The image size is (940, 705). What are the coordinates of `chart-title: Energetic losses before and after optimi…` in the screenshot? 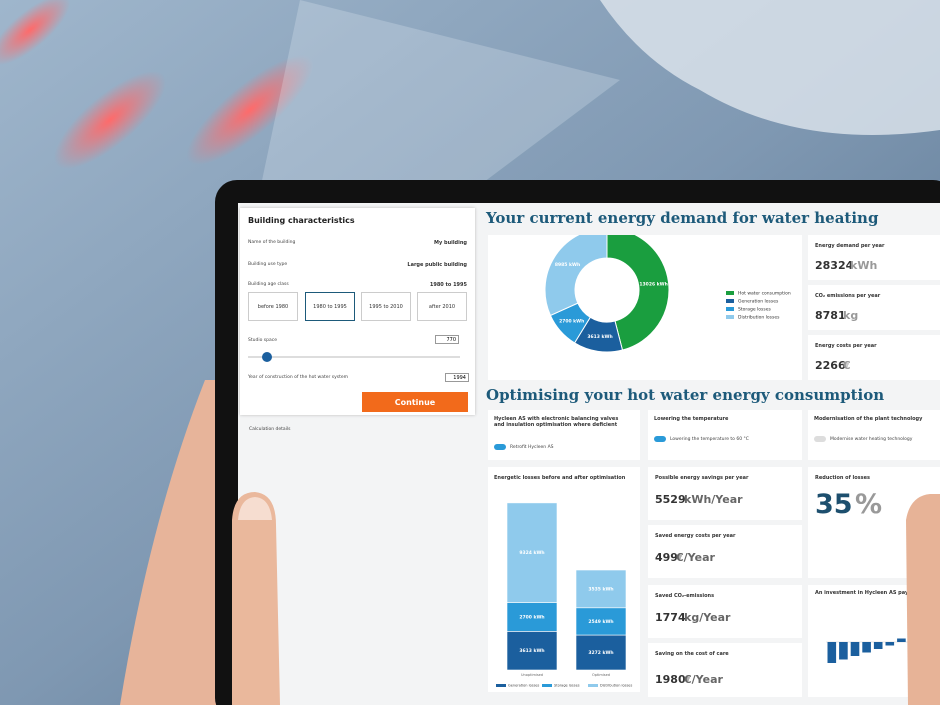 It's located at (560, 478).